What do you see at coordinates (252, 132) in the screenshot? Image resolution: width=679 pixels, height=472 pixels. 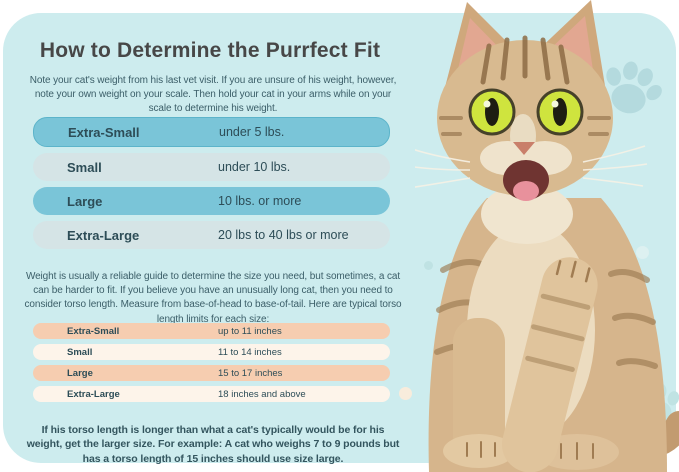 I see `size-value: under 5 lbs.` at bounding box center [252, 132].